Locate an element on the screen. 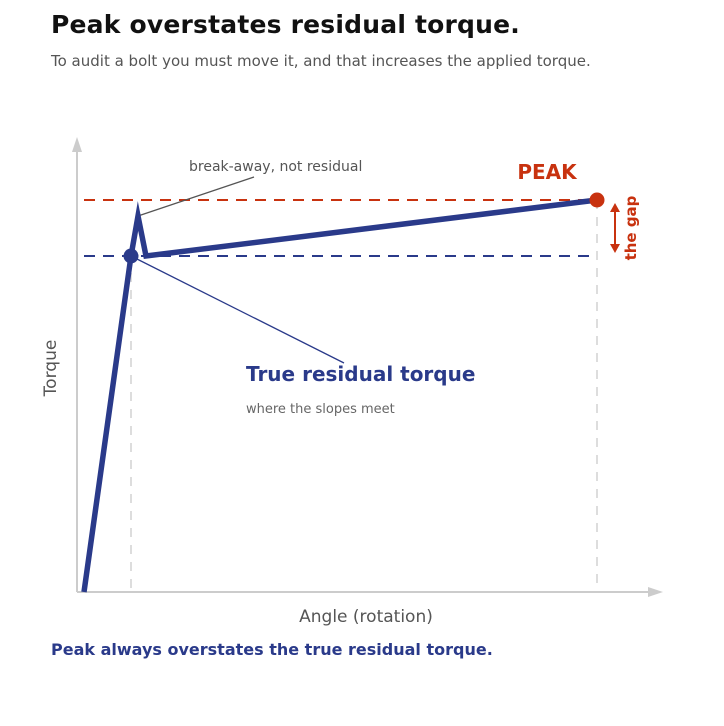 The width and height of the screenshot is (724, 726). residual-point is located at coordinates (131, 256).